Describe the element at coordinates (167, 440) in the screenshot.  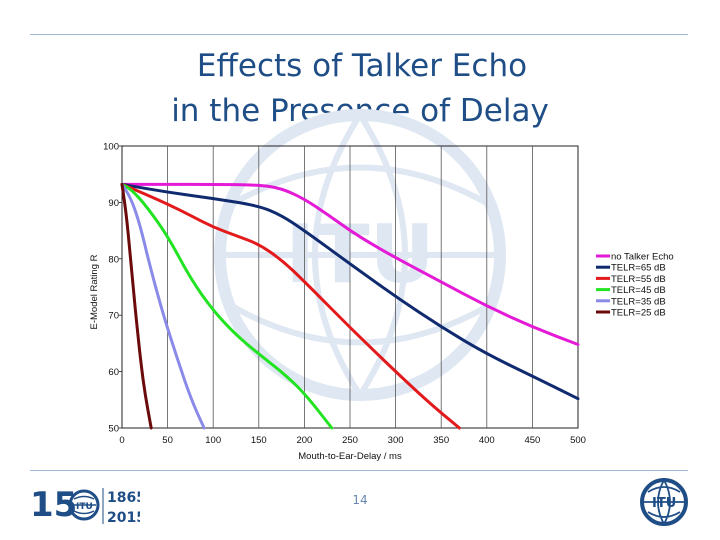
I see `x-tick-label: 50` at that location.